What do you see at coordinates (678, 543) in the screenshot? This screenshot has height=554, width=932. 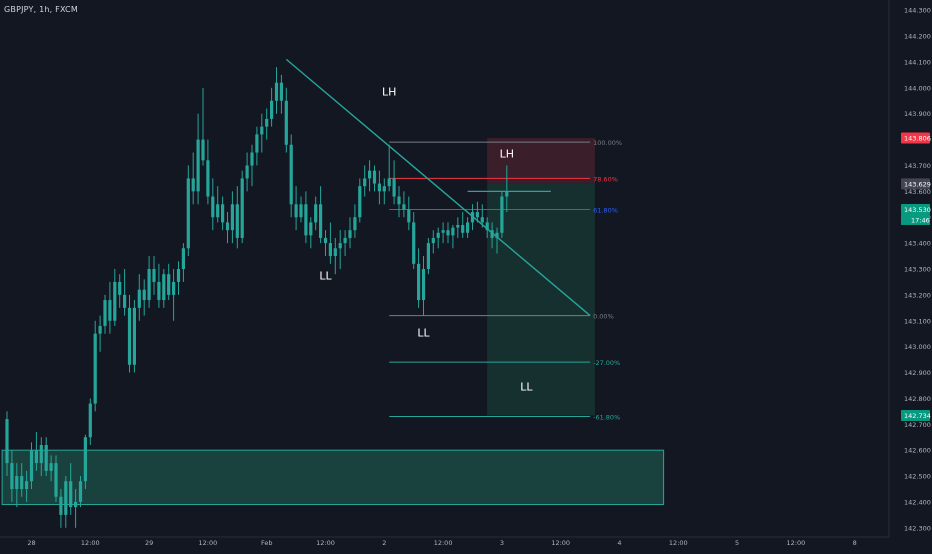 I see `time-tick-label: 12:00` at bounding box center [678, 543].